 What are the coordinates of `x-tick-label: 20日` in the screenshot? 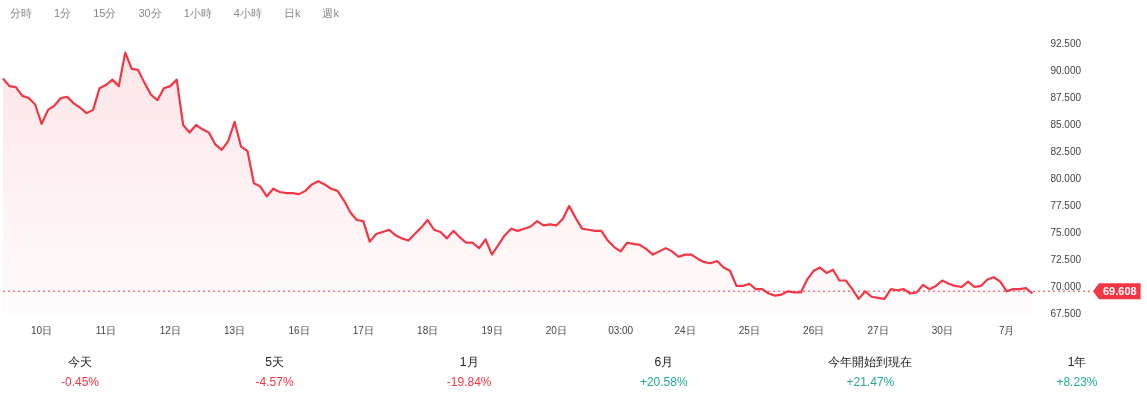 It's located at (556, 330).